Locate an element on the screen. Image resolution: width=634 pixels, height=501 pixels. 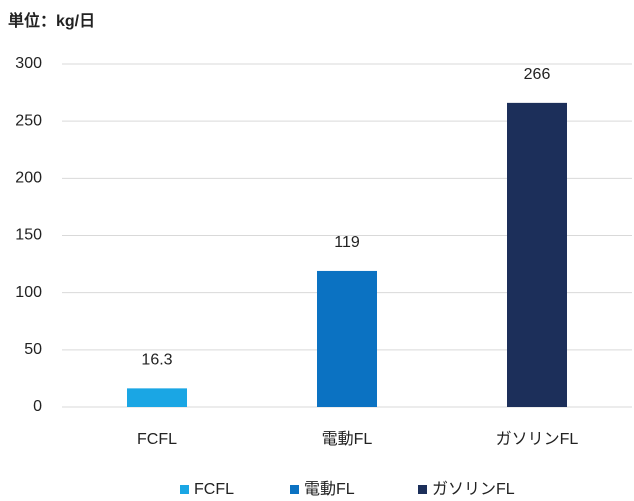
y-tick-label: 150 is located at coordinates (28, 235).